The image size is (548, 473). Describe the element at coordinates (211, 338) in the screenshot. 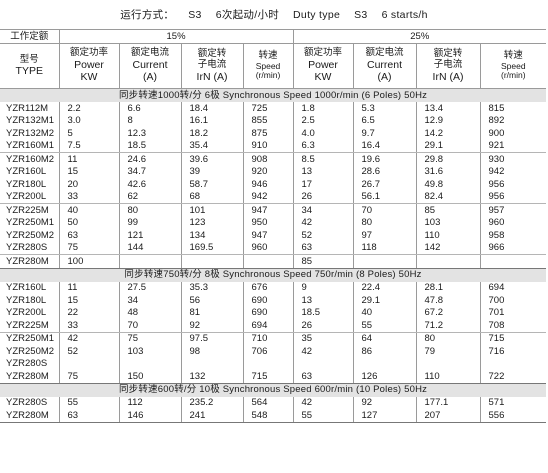

I see `value-cell: 97.5` at that location.